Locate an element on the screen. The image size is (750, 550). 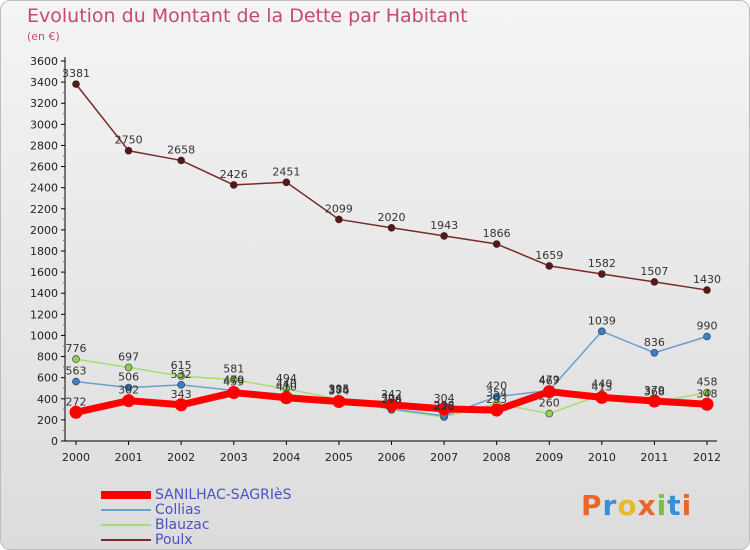
data-label: 458 is located at coordinates (707, 382).